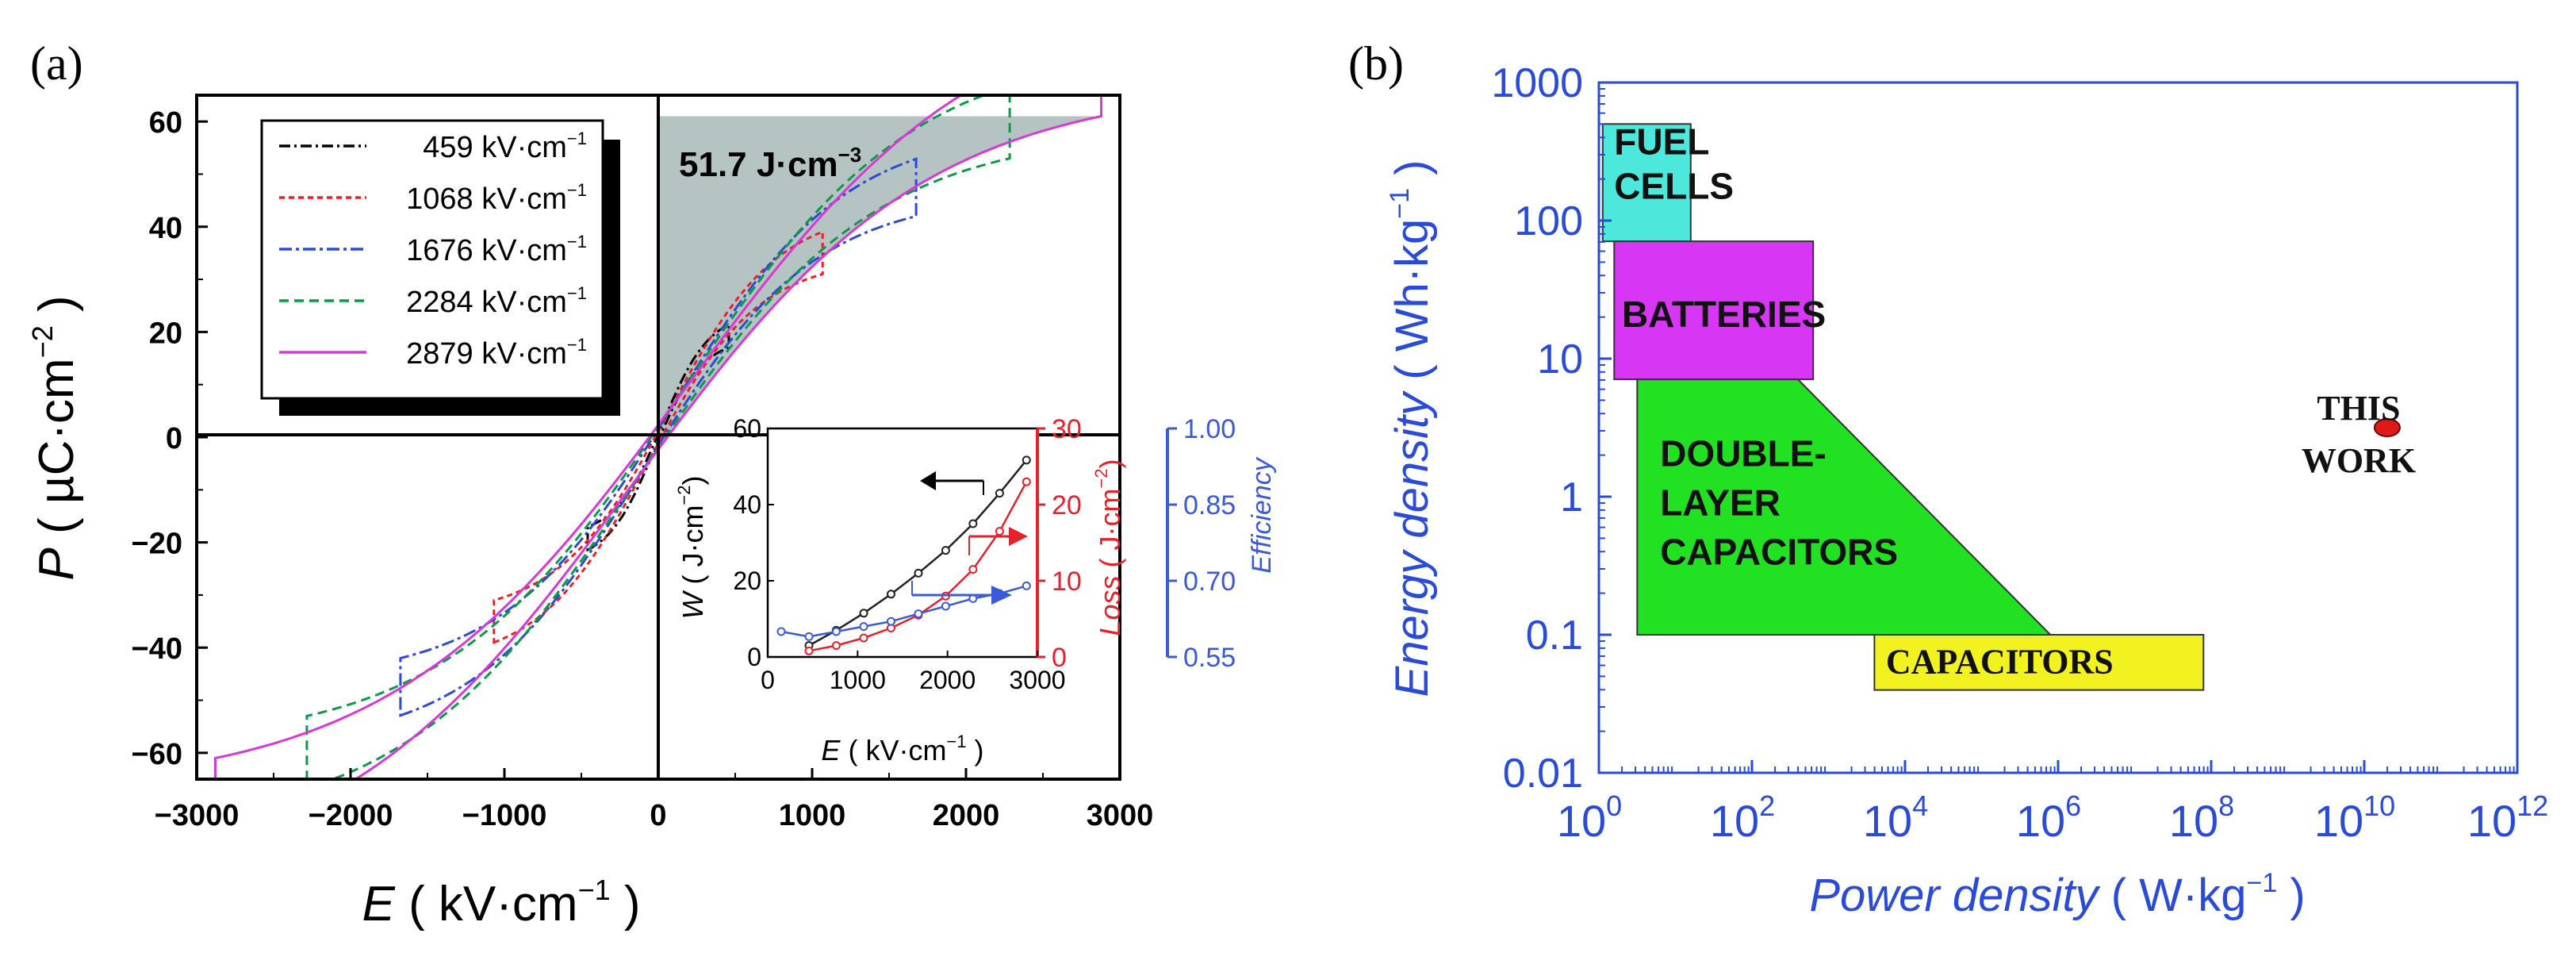 This screenshot has width=2576, height=968. What do you see at coordinates (1037, 680) in the screenshot?
I see `inset-xtick-label: 3000` at bounding box center [1037, 680].